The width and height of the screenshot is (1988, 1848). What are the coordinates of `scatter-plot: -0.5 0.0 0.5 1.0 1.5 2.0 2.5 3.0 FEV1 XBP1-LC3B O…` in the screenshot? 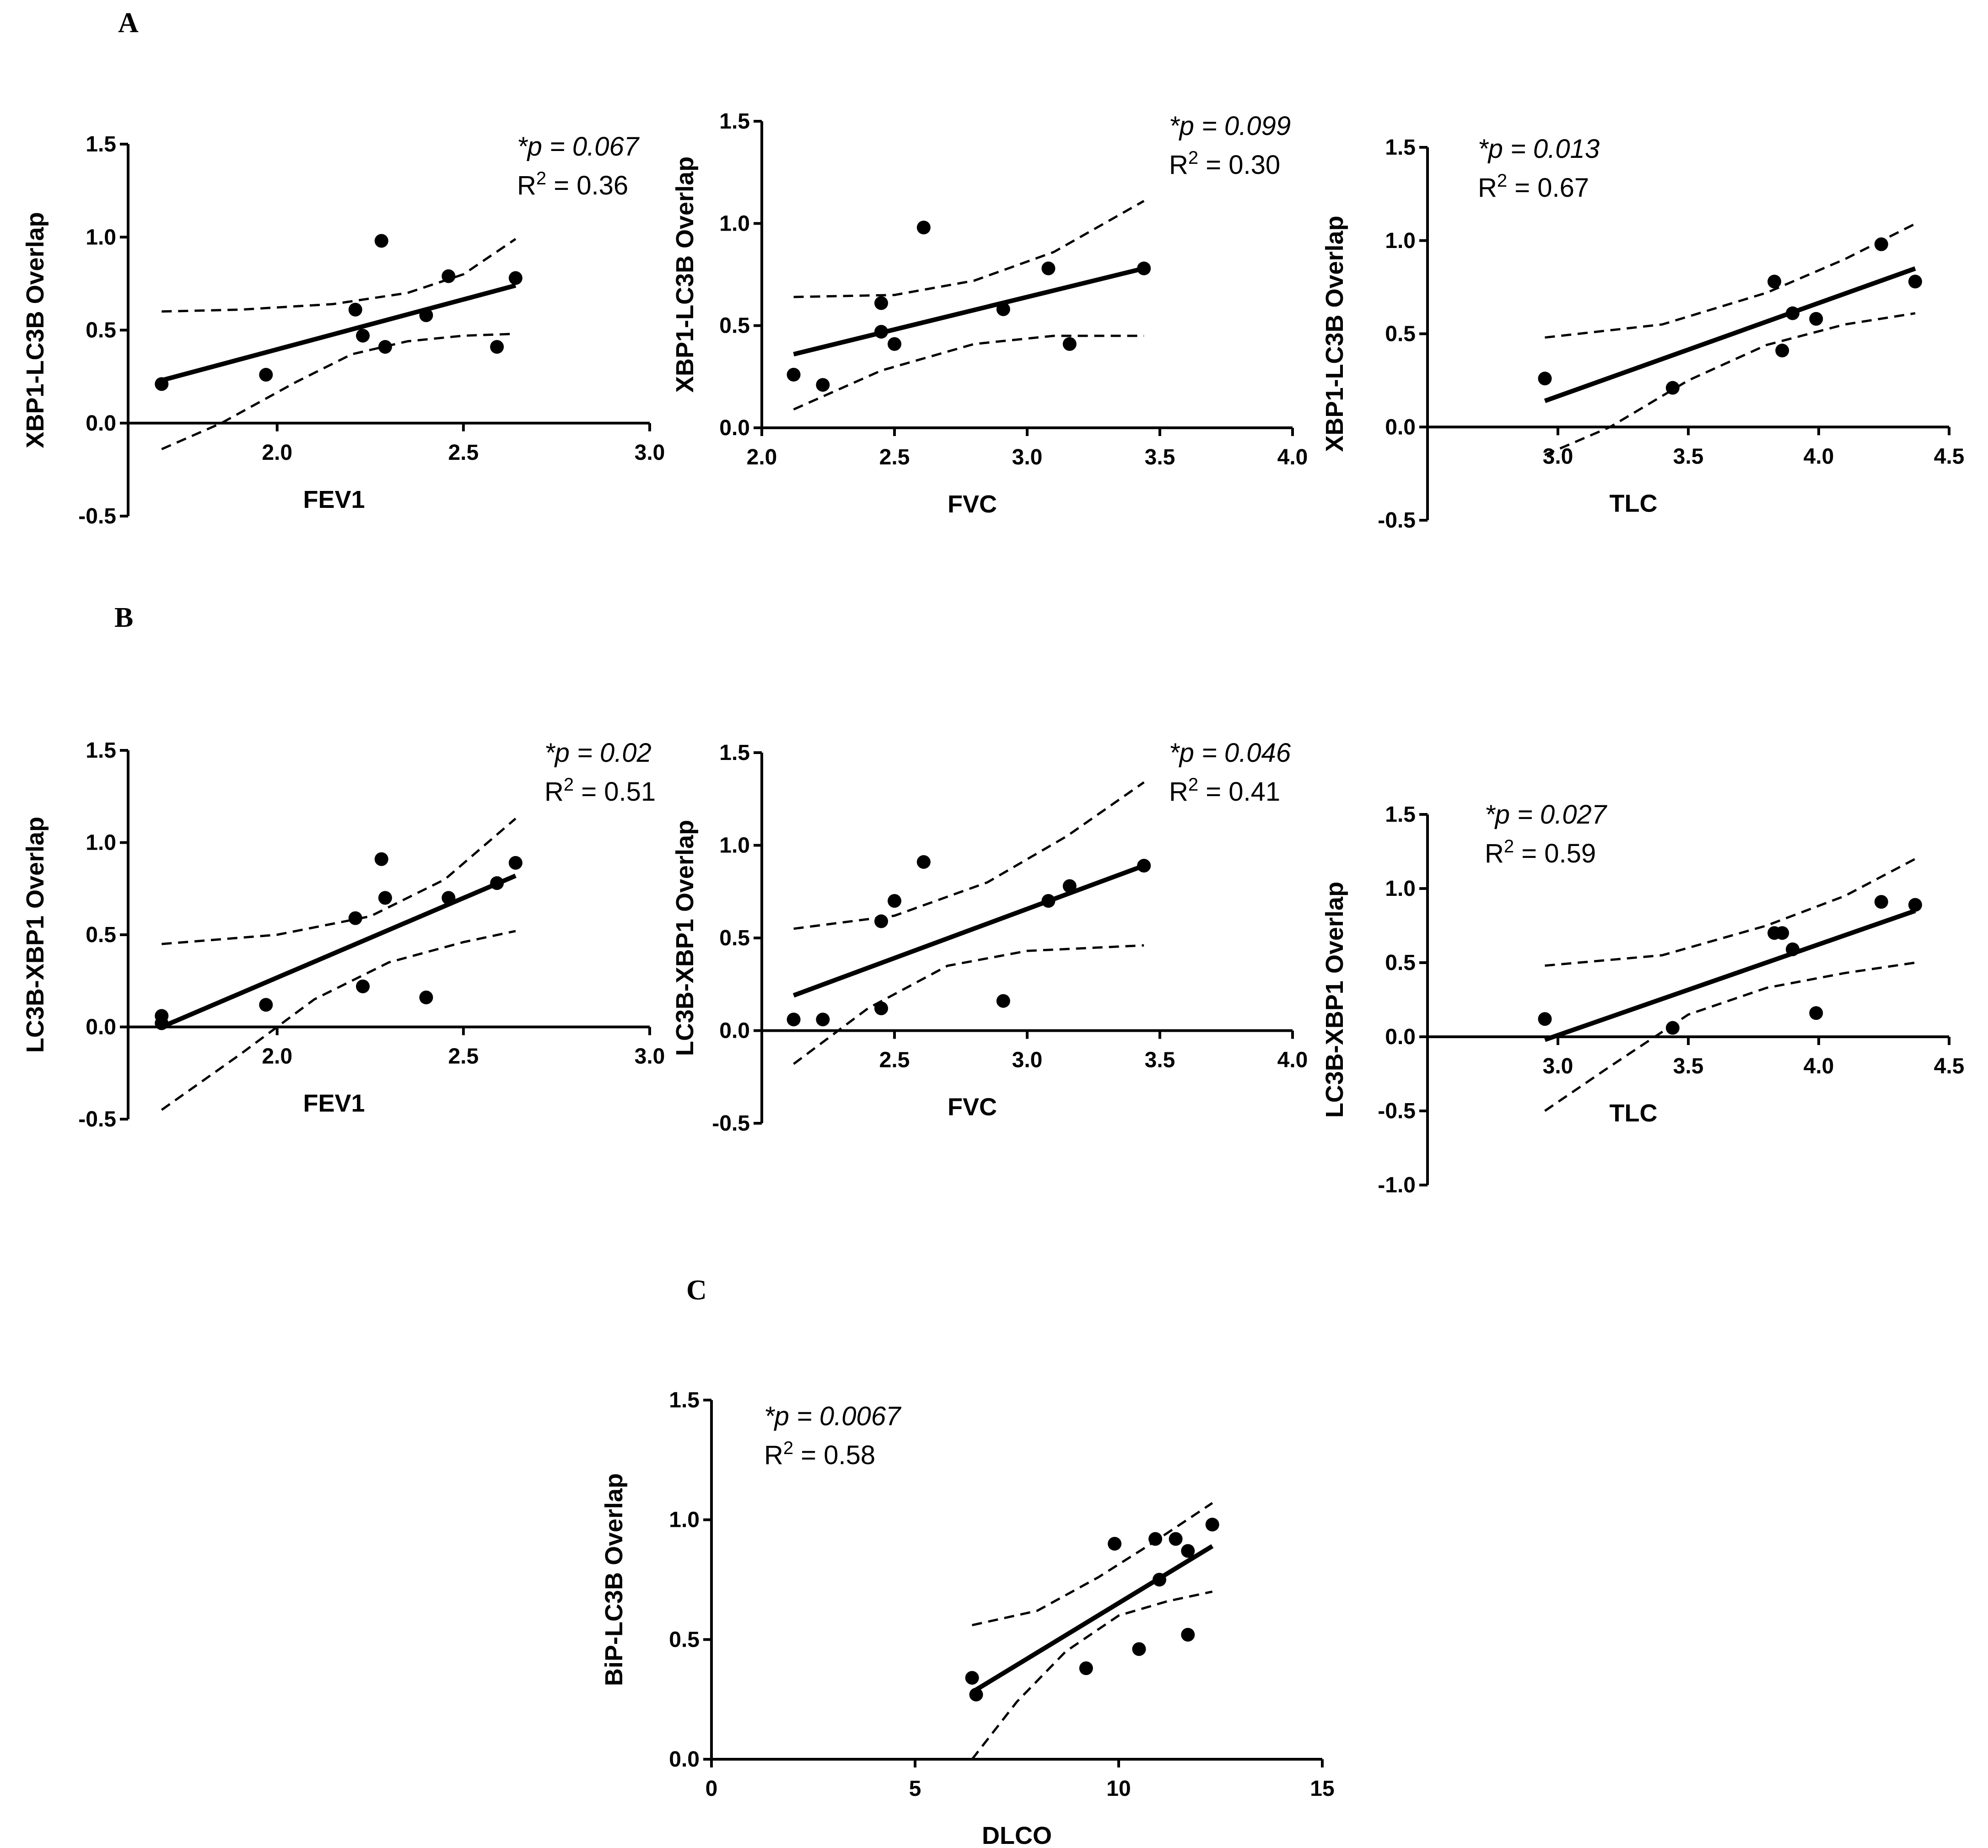 It's located at (344, 330).